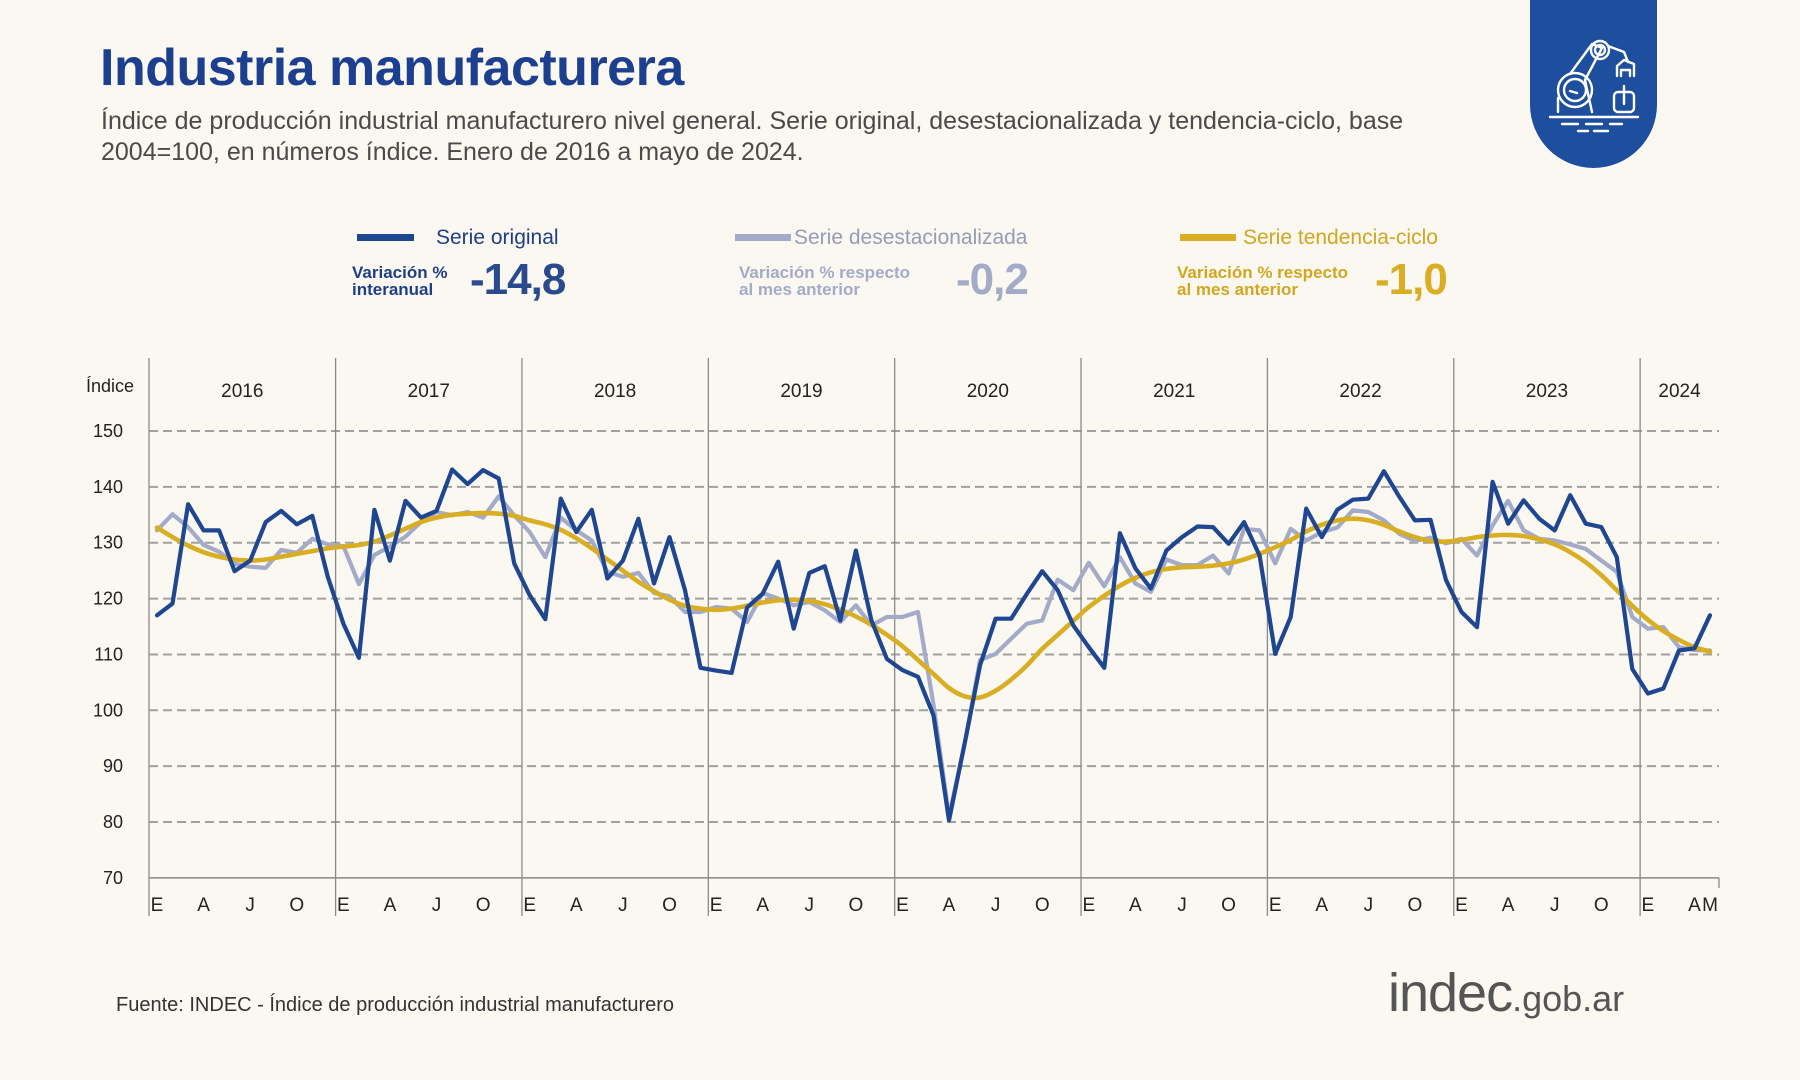  What do you see at coordinates (385, 237) in the screenshot?
I see `legend-swatch-original` at bounding box center [385, 237].